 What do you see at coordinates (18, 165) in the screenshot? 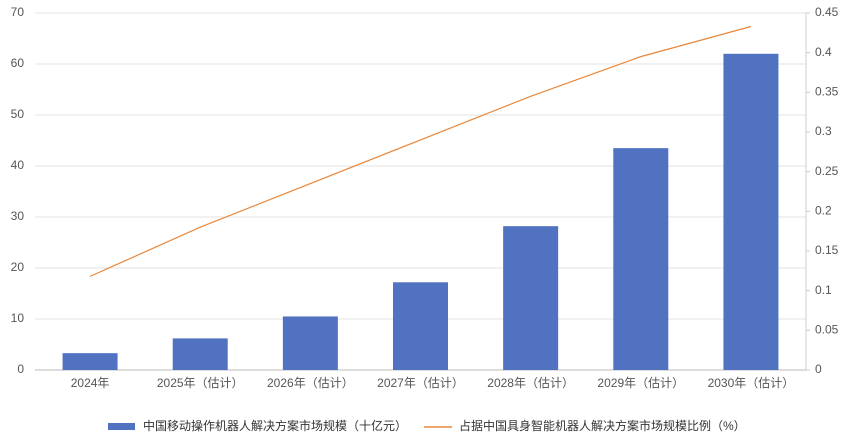
I see `y-tick-label: 40` at bounding box center [18, 165].